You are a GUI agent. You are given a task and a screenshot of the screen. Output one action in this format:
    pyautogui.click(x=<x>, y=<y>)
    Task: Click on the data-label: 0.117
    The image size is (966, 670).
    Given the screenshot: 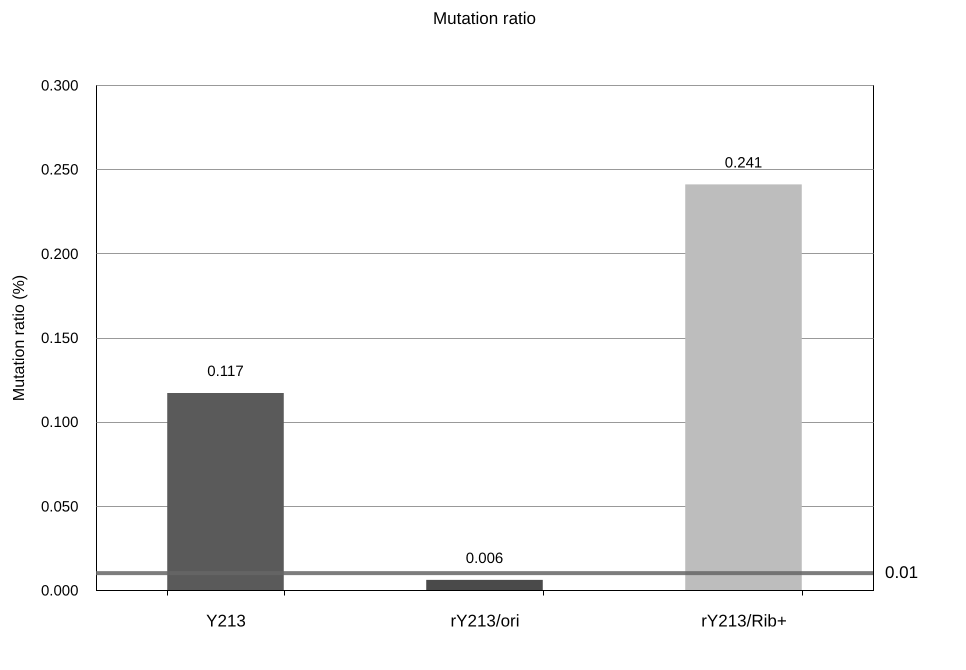 What is the action you would take?
    pyautogui.click(x=225, y=371)
    